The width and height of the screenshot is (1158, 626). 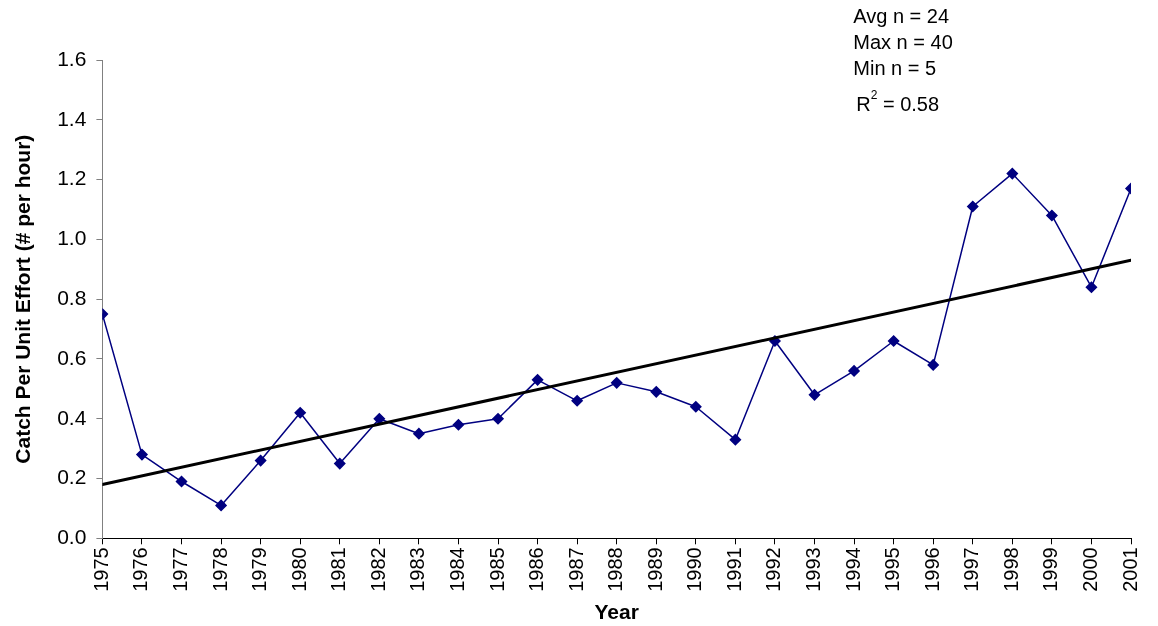 I want to click on x-tick-label: 1984, so click(x=456, y=569).